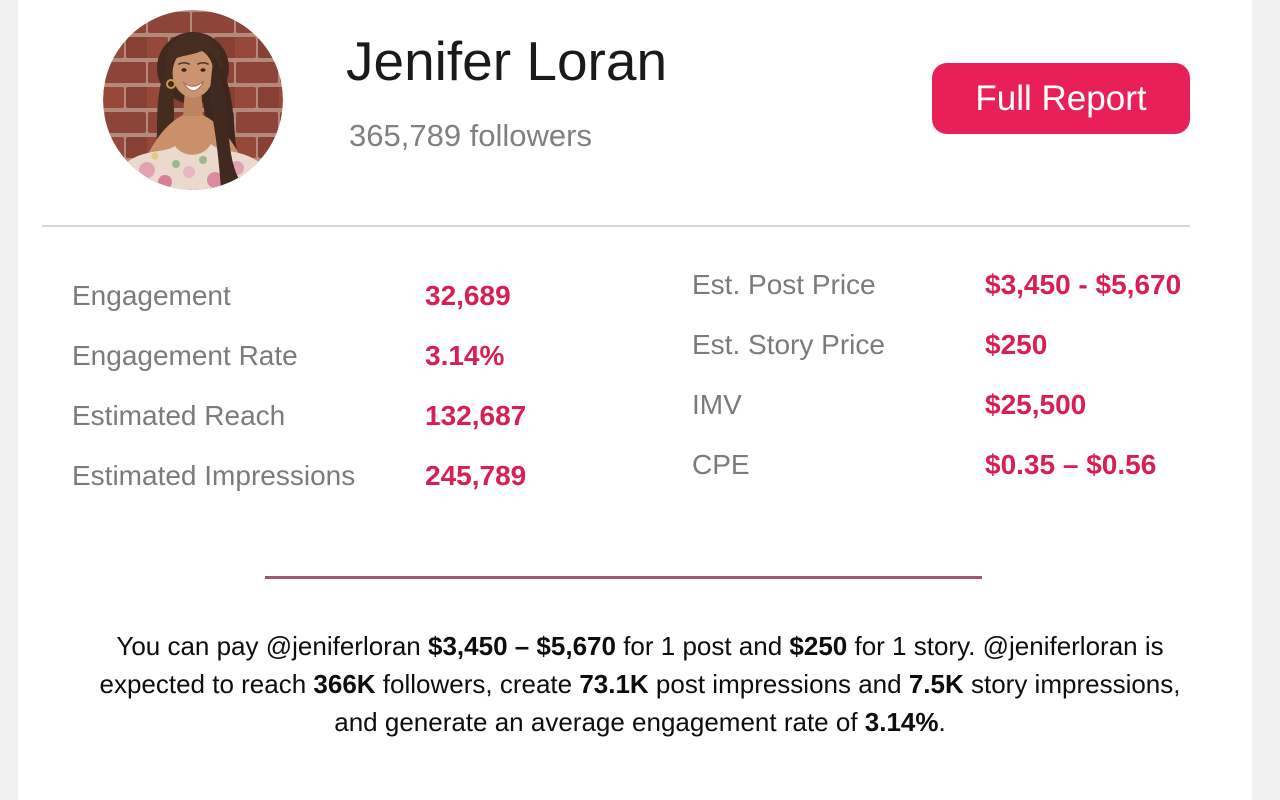 This screenshot has width=1280, height=800. I want to click on stat-label: Engagement Rate, so click(185, 355).